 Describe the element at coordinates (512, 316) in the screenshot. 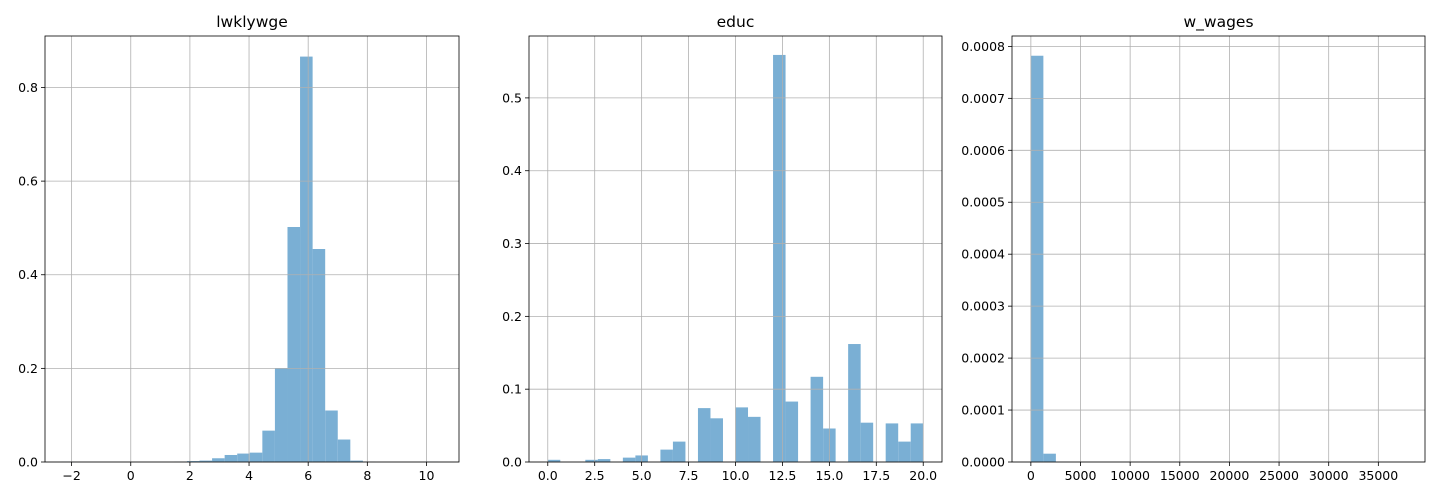

I see `y-tick-label-educ-2: 0.2` at that location.